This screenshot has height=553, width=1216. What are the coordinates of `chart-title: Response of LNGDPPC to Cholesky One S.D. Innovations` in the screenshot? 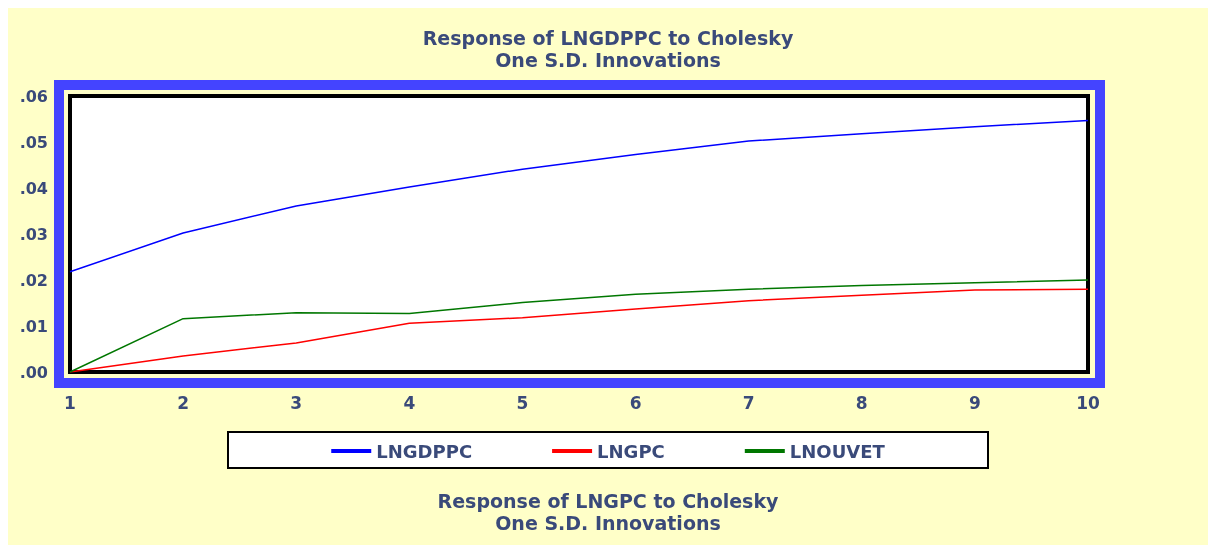 It's located at (608, 49).